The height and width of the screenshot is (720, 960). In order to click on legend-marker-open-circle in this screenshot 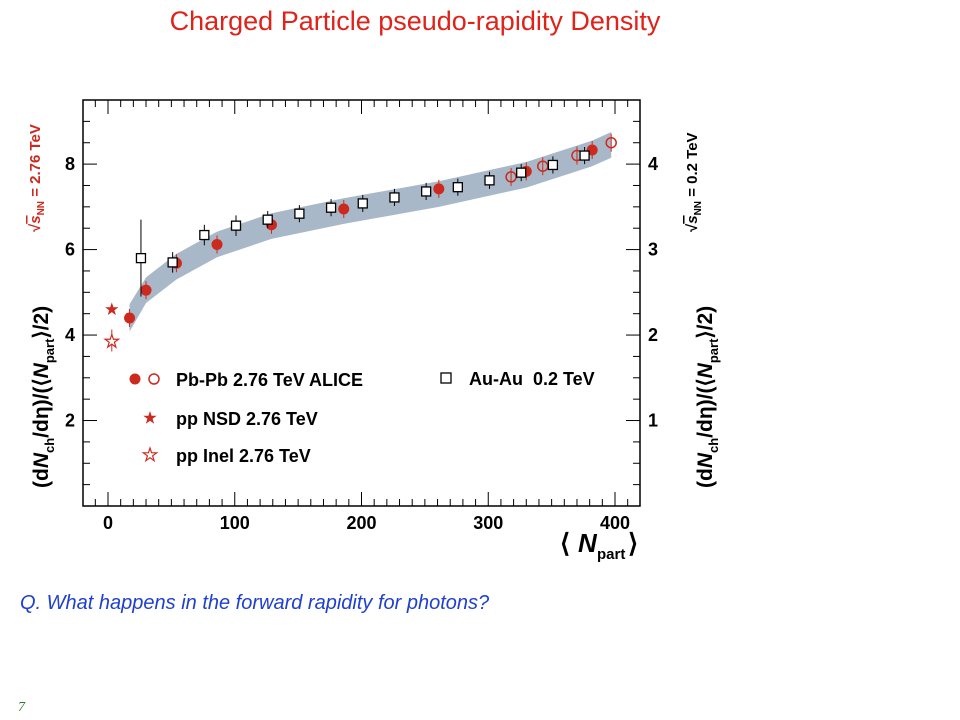, I will do `click(154, 379)`.